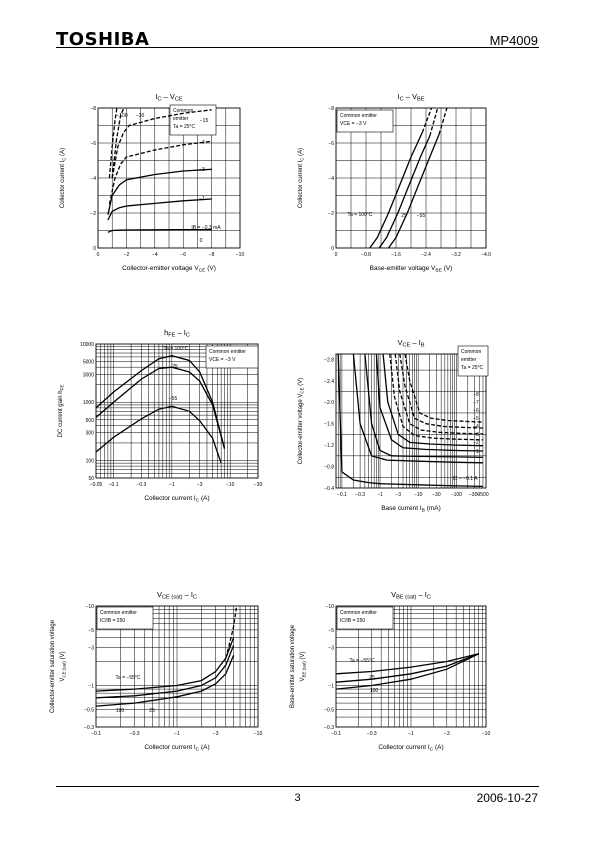 The width and height of the screenshot is (595, 842). Describe the element at coordinates (329, 728) in the screenshot. I see `y-tick-label: −0.3` at that location.